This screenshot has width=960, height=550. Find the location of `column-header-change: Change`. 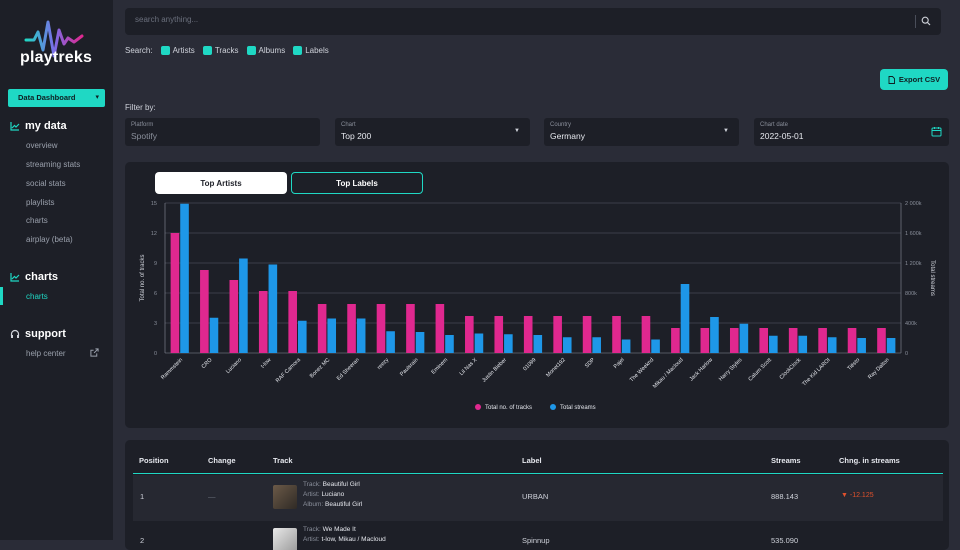

column-header-change: Change is located at coordinates (222, 460).